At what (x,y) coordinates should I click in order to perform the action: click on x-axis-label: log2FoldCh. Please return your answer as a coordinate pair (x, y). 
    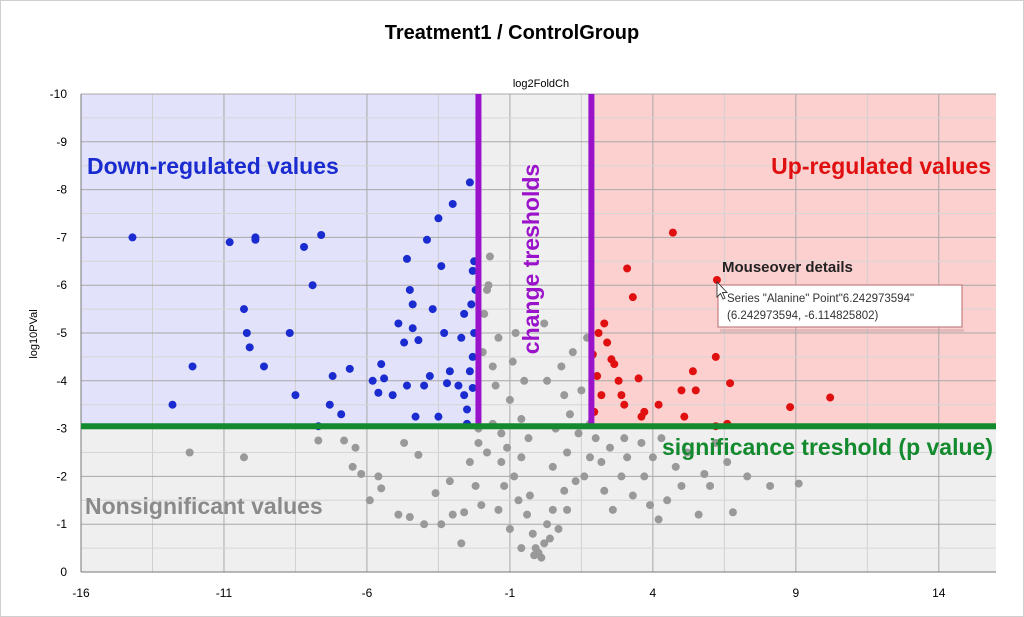
    Looking at the image, I should click on (541, 84).